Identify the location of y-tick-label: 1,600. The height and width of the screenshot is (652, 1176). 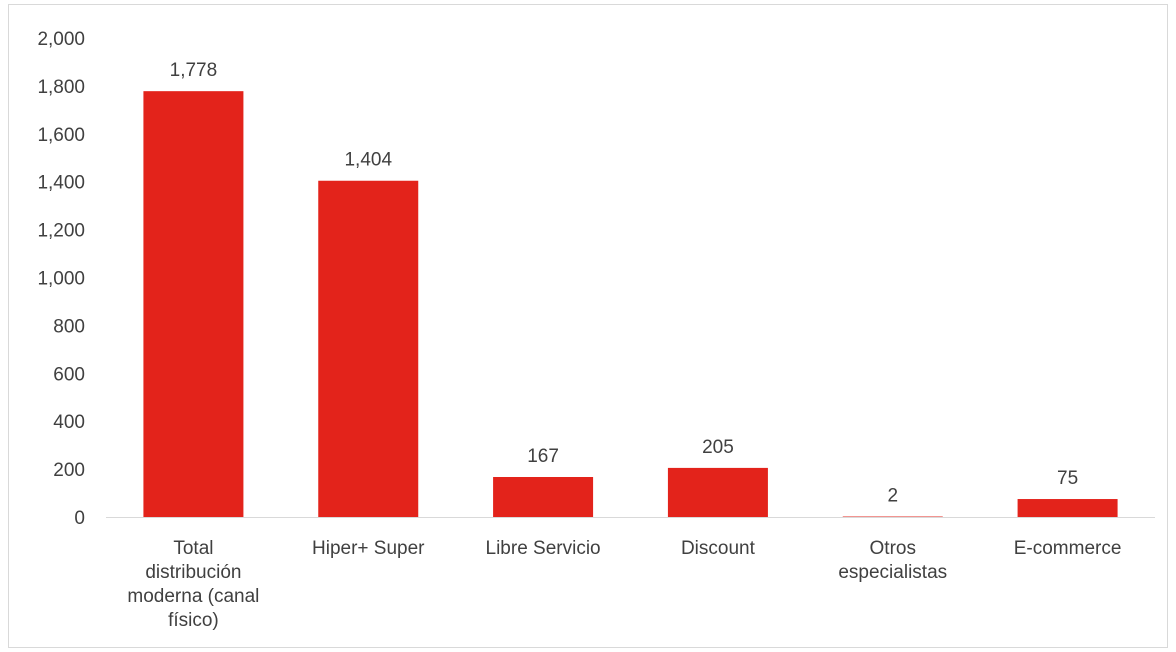
(61, 135).